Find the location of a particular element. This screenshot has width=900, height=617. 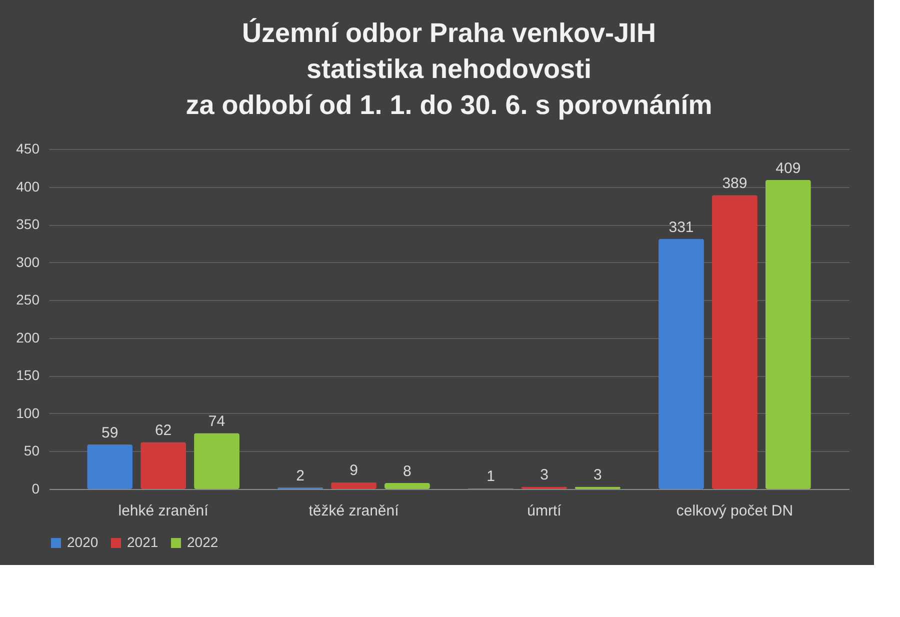

x-tick-label: lehké zranění is located at coordinates (164, 511).